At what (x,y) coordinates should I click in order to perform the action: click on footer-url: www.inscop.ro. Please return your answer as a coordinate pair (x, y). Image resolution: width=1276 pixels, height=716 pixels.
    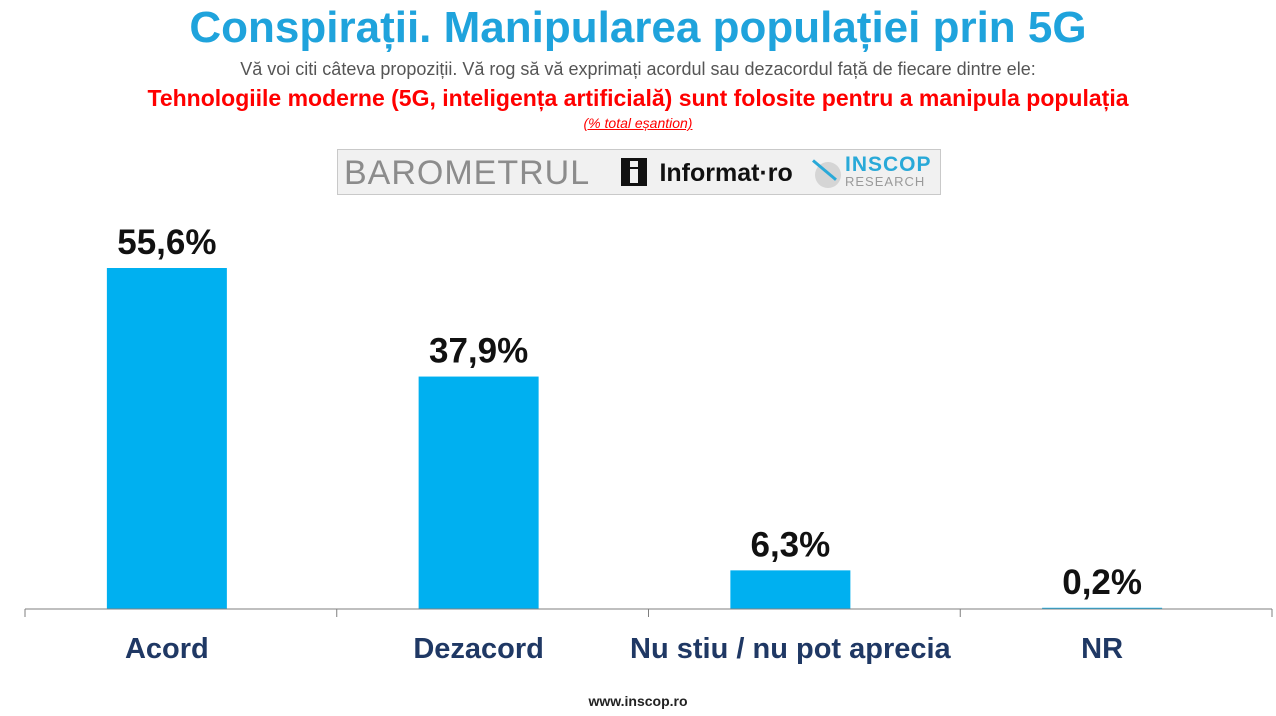
    Looking at the image, I should click on (638, 701).